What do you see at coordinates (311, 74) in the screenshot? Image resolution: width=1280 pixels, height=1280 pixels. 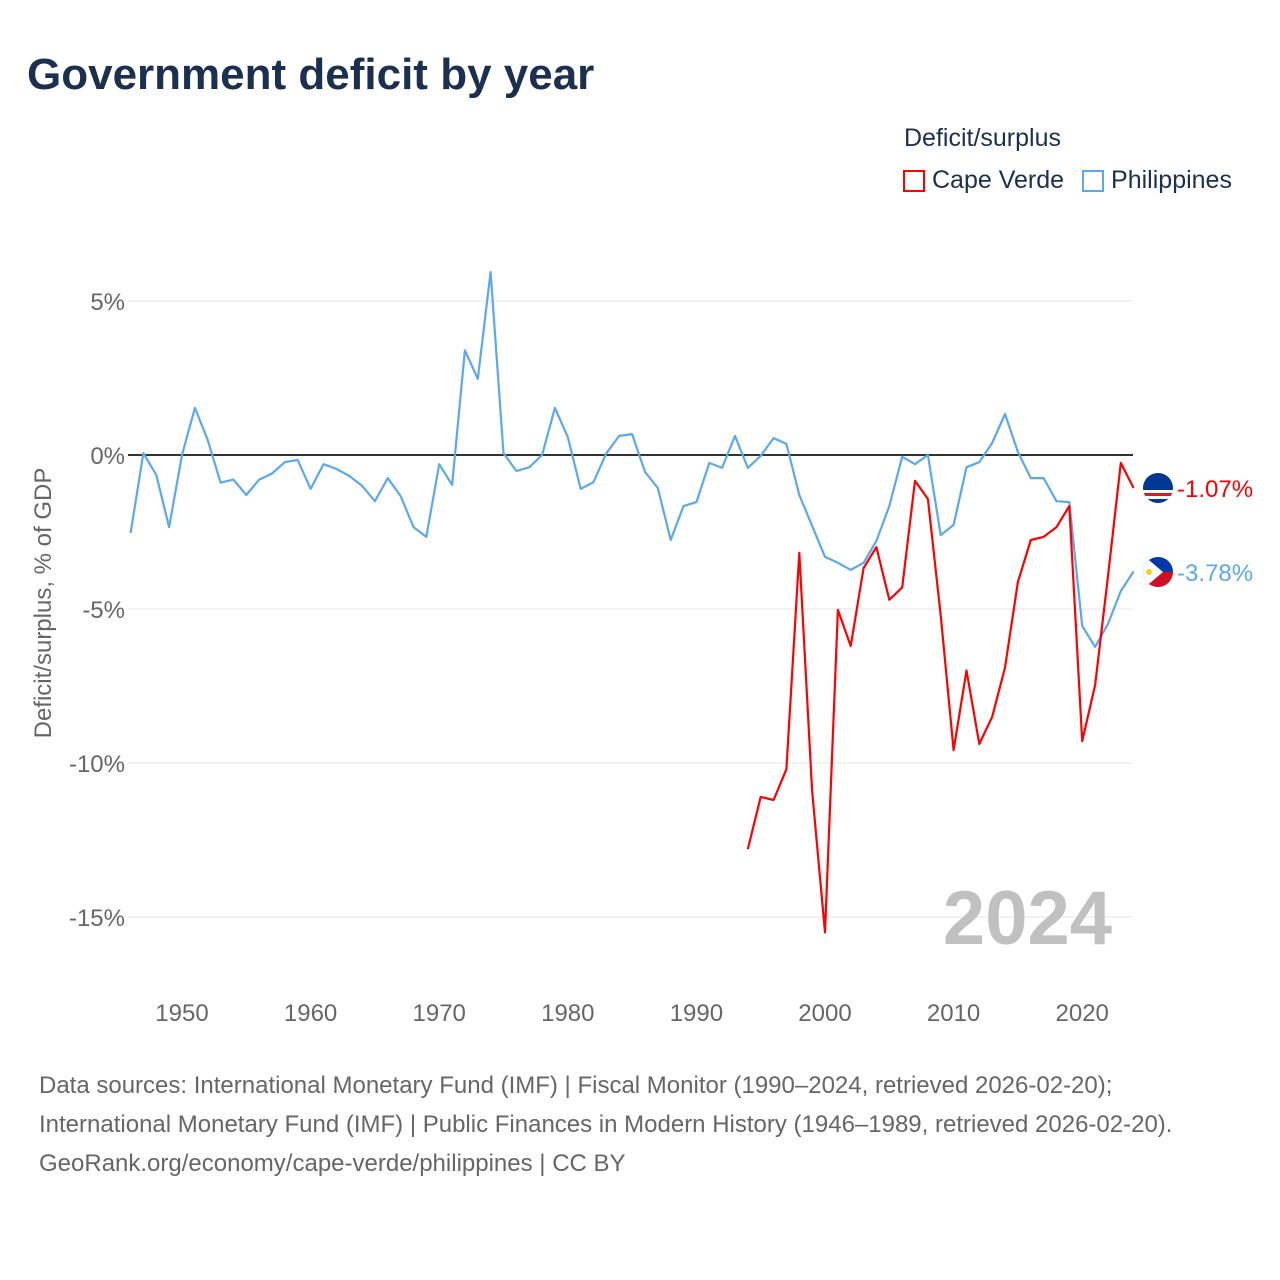 I see `chart-title: Government deficit by year` at bounding box center [311, 74].